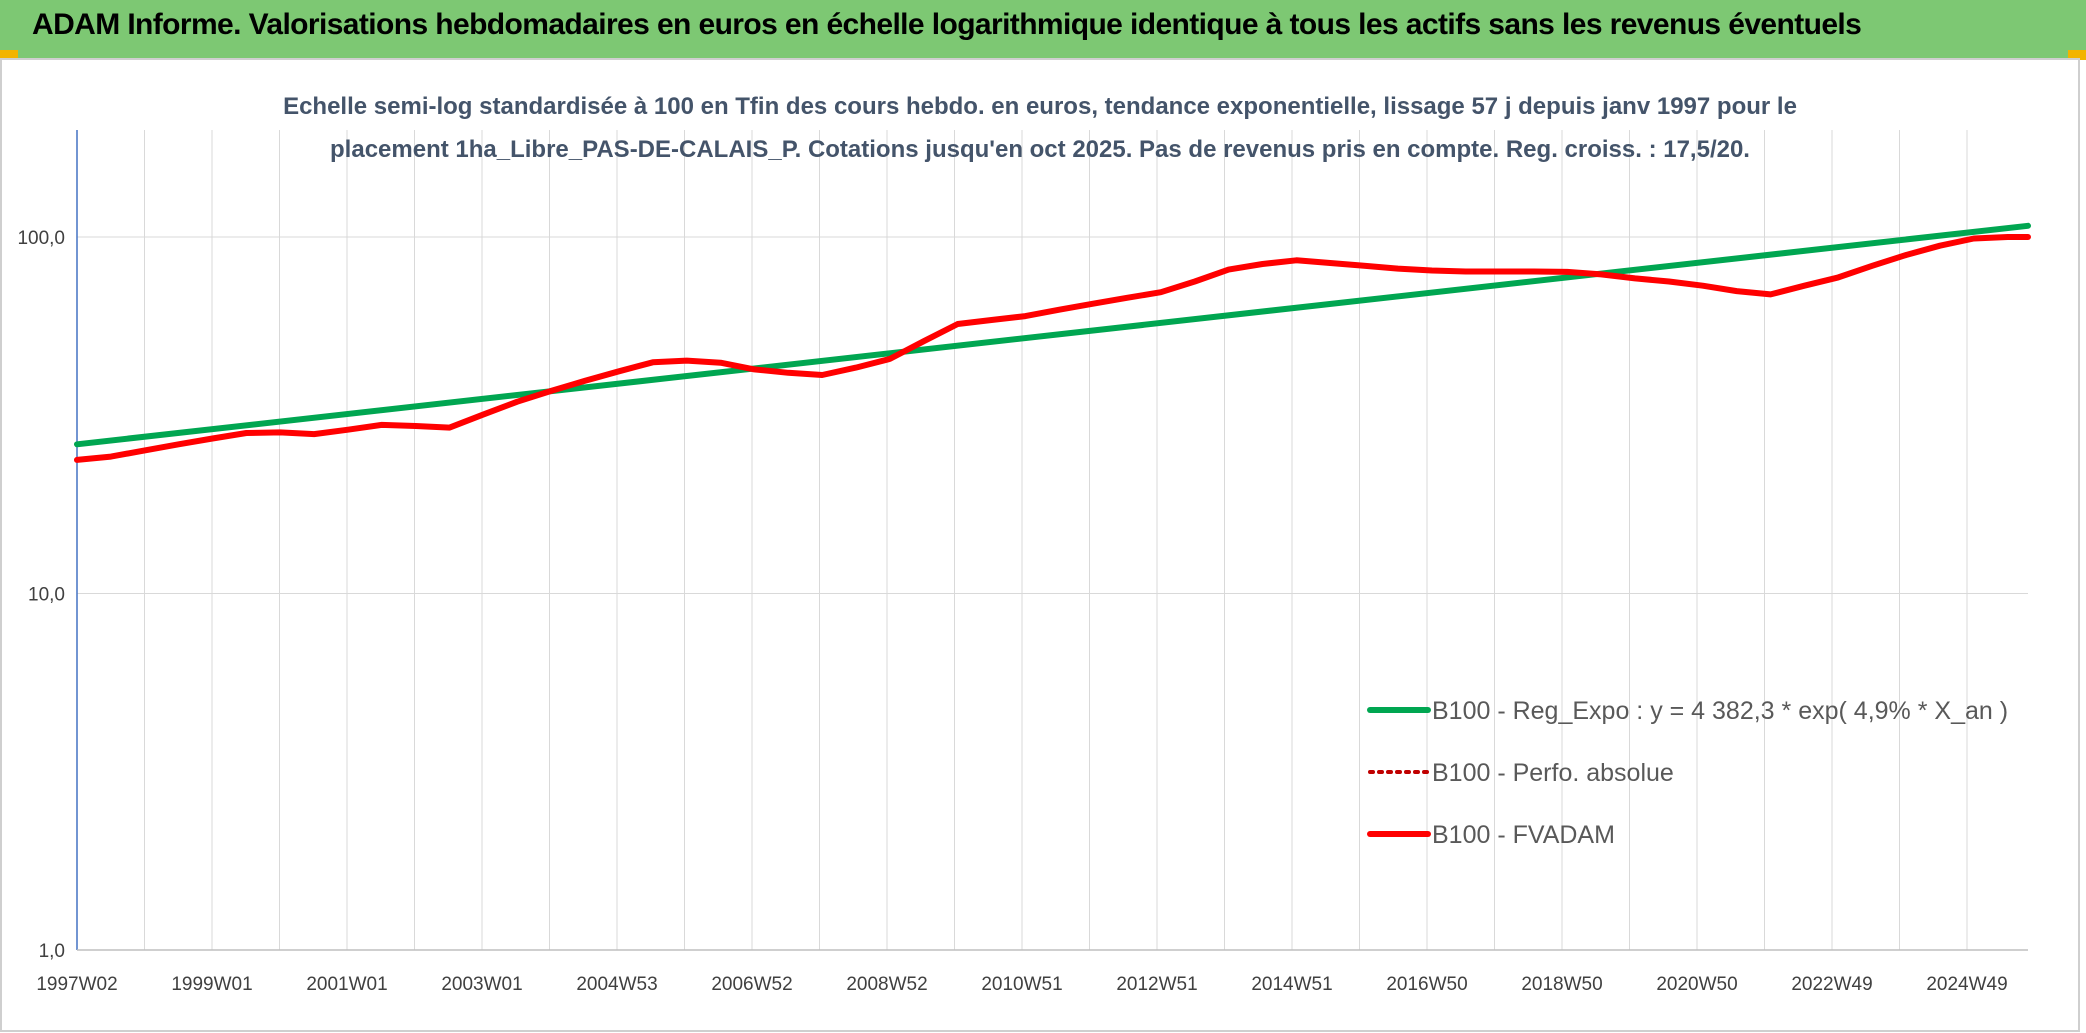  Describe the element at coordinates (52, 951) in the screenshot. I see `y-tick-label: 1,0` at that location.